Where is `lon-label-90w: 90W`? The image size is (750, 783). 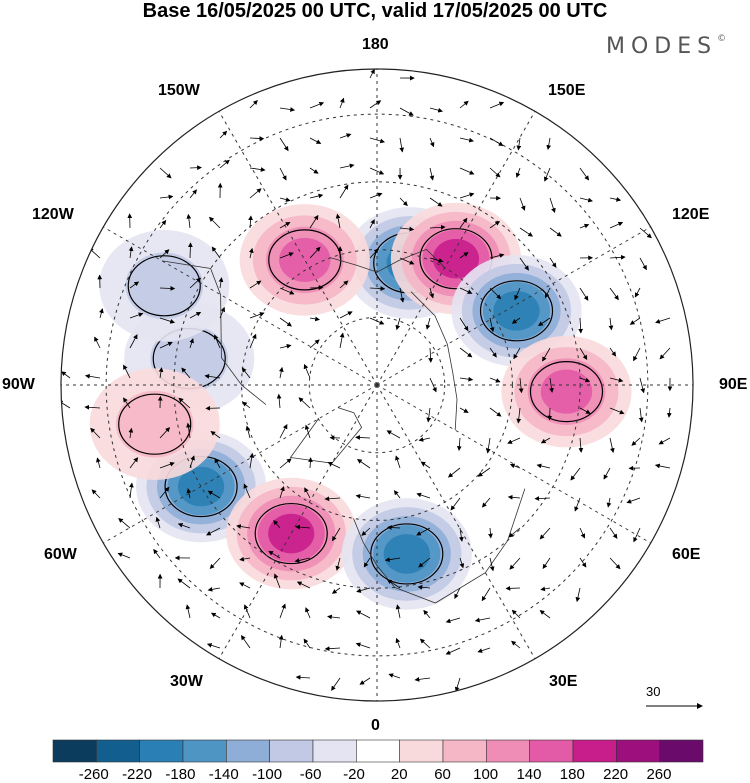
lon-label-90w: 90W is located at coordinates (18, 384).